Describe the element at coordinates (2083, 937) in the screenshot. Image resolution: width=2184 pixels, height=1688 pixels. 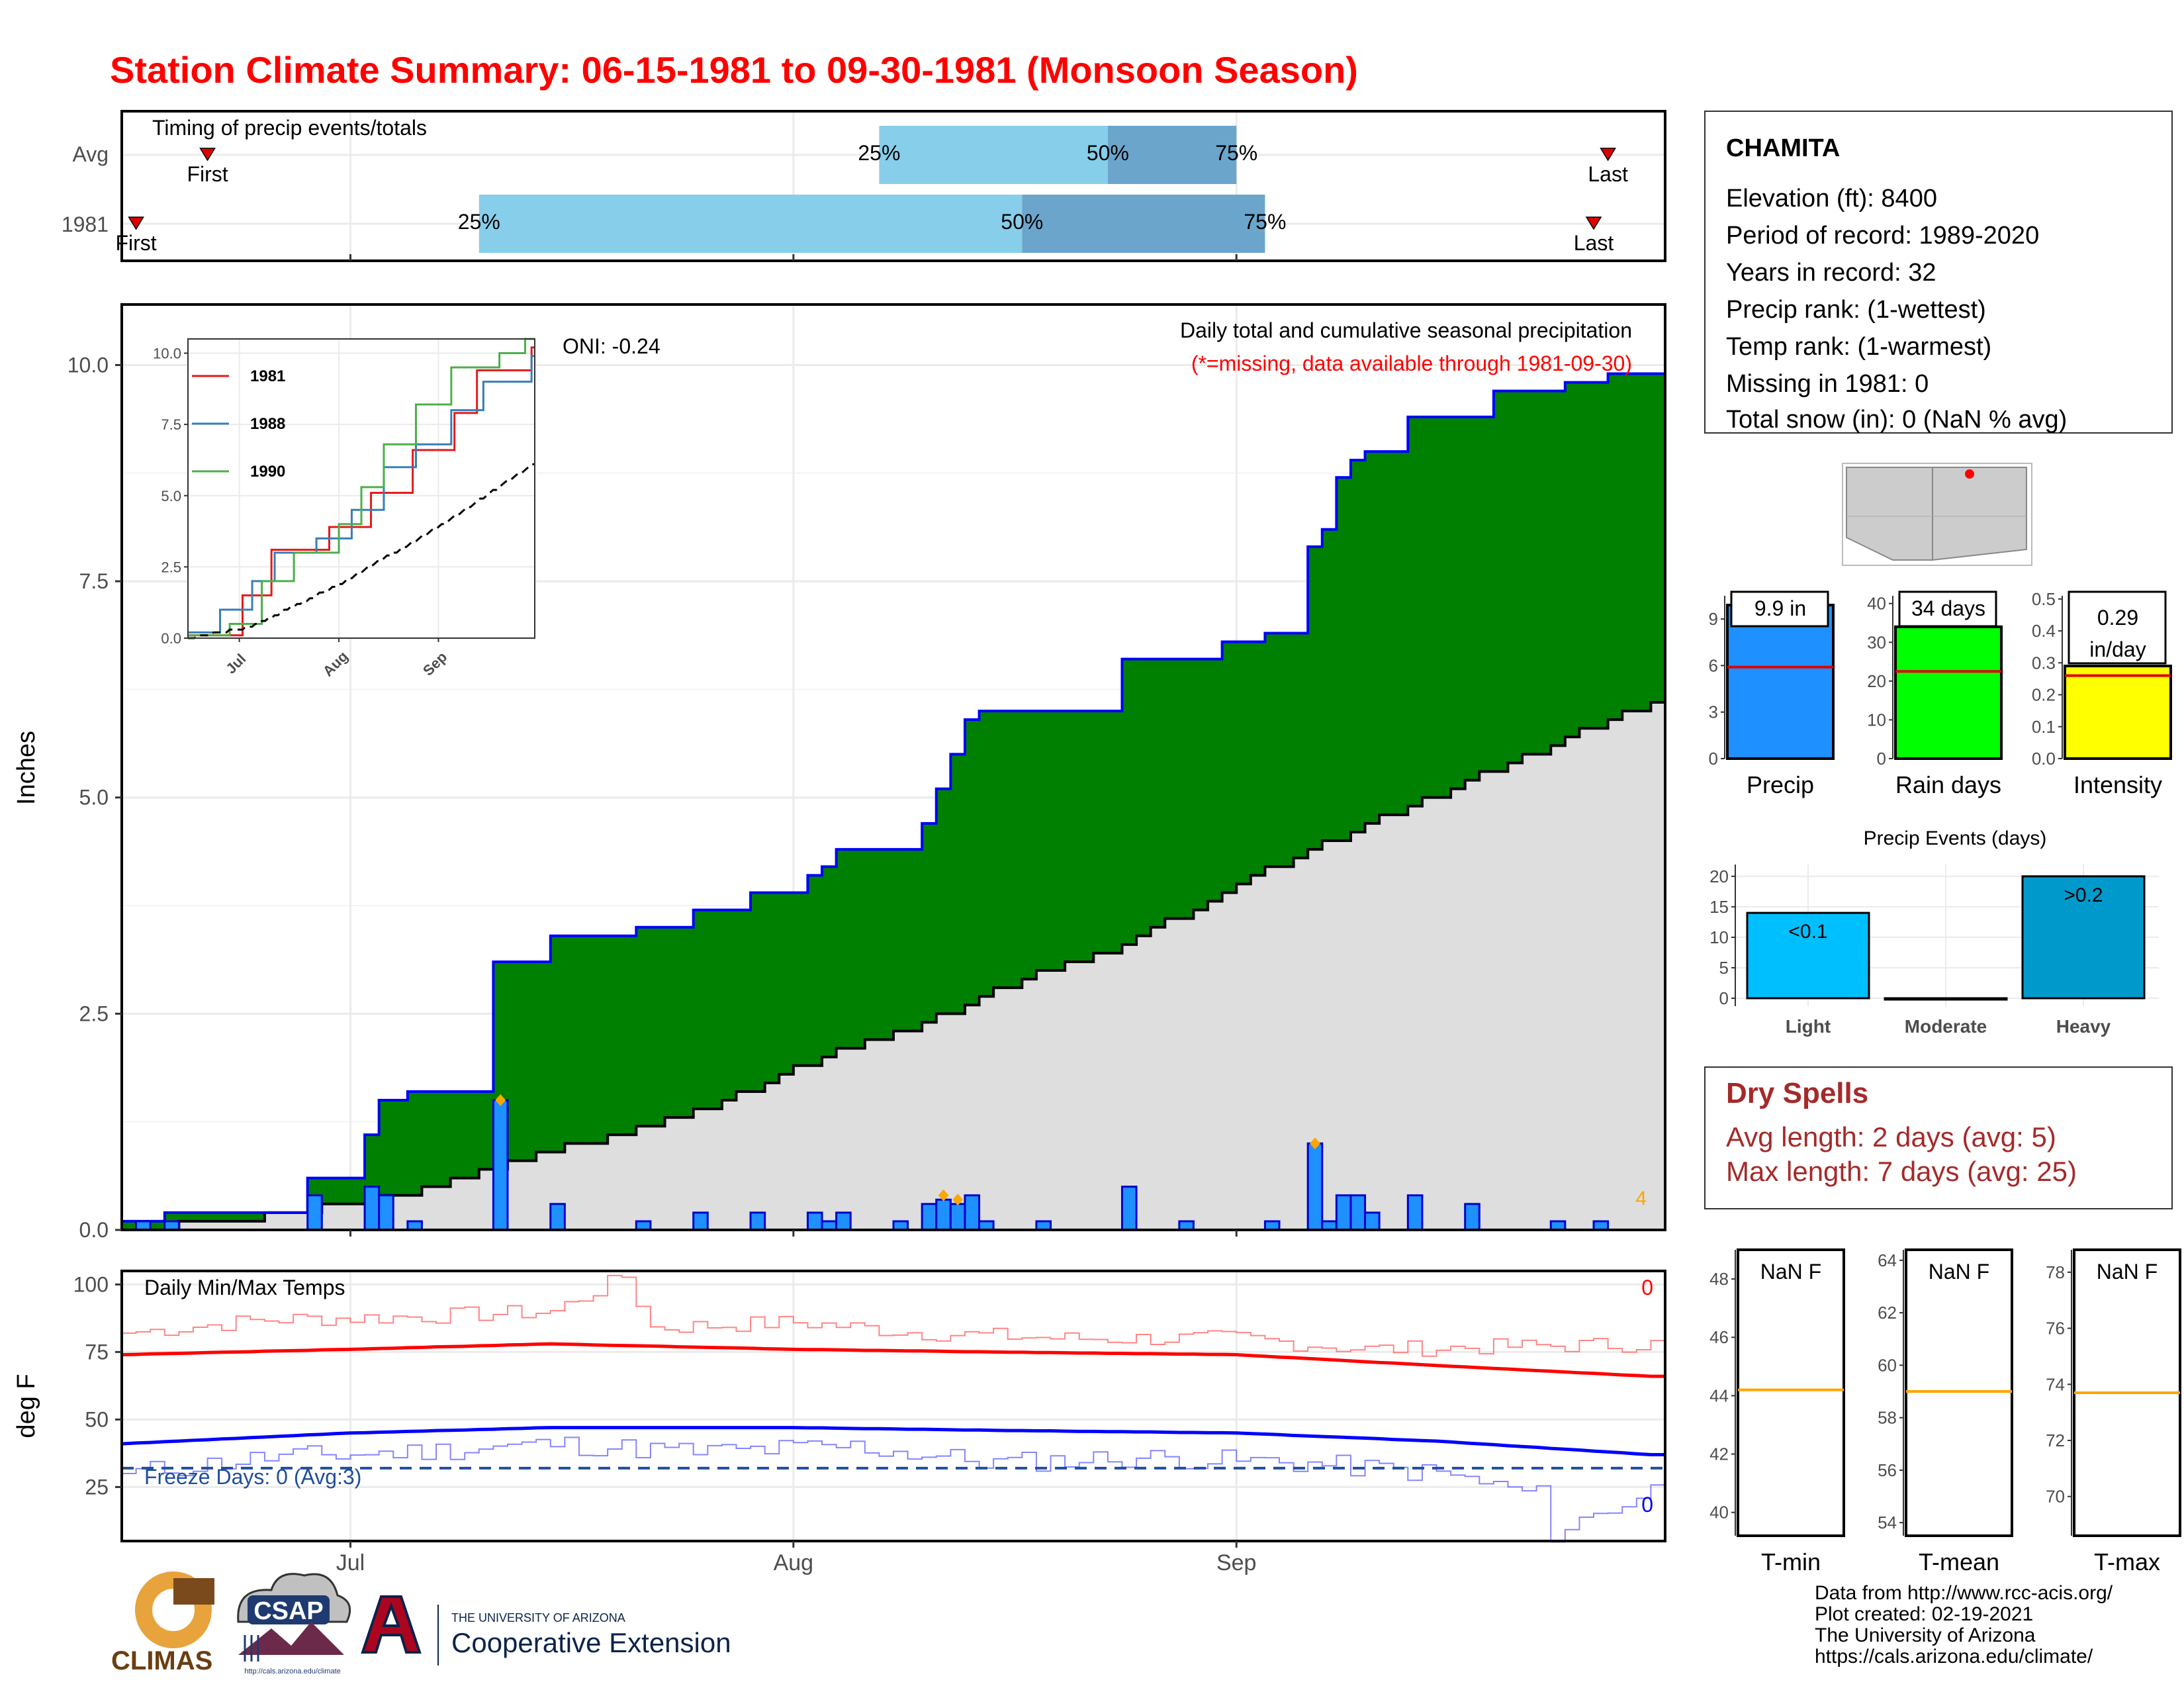
I see `events-bar-heavy` at that location.